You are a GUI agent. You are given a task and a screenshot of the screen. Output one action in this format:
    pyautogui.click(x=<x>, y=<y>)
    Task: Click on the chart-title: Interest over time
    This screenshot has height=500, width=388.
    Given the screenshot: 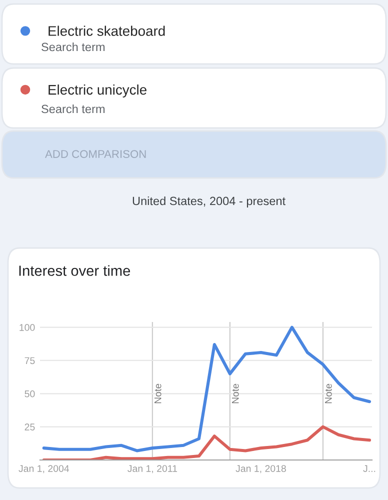 What is the action you would take?
    pyautogui.click(x=74, y=270)
    